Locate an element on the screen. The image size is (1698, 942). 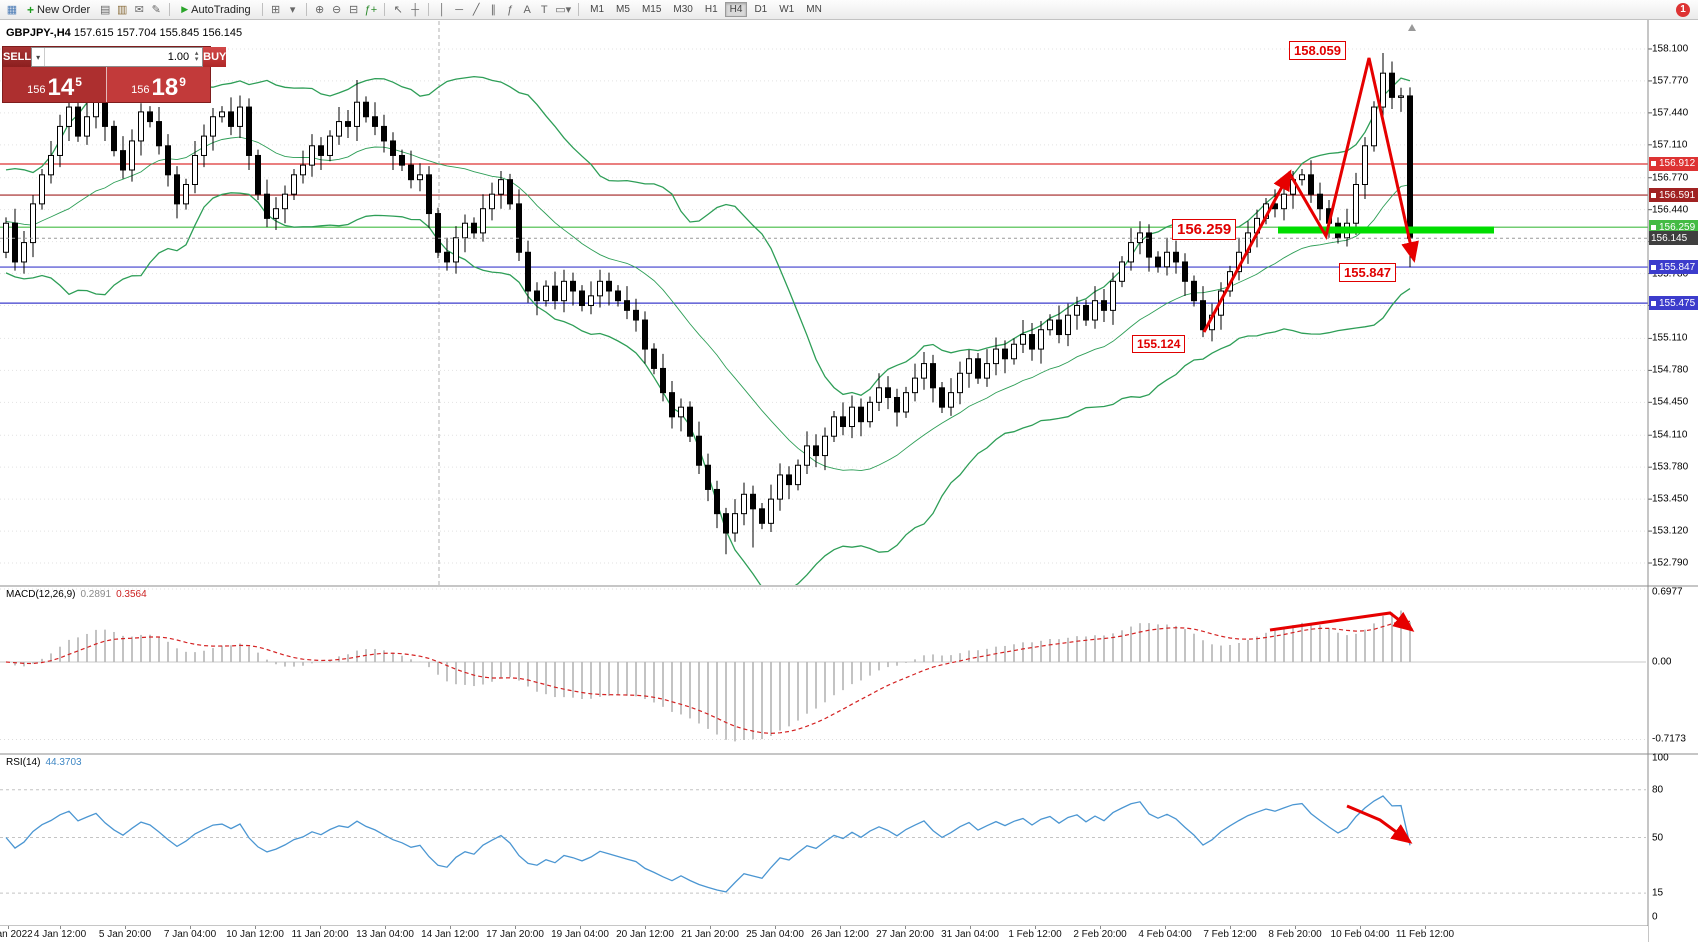
profiles-icon: ▥ is located at coordinates (122, 10).